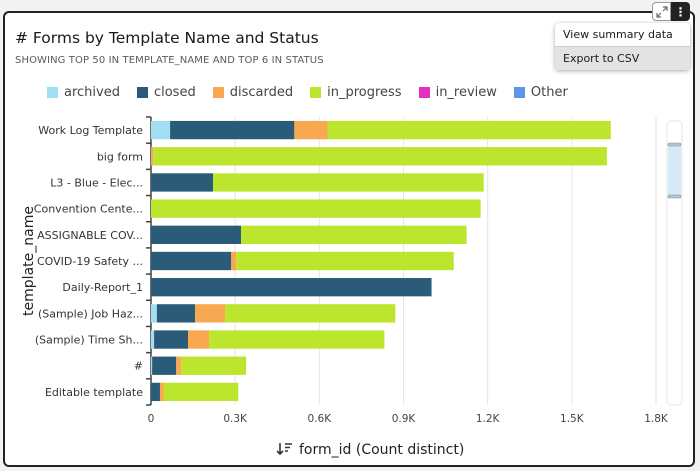 The width and height of the screenshot is (700, 471). What do you see at coordinates (167, 38) in the screenshot?
I see `chart-title: # Forms by Template Name and Status` at bounding box center [167, 38].